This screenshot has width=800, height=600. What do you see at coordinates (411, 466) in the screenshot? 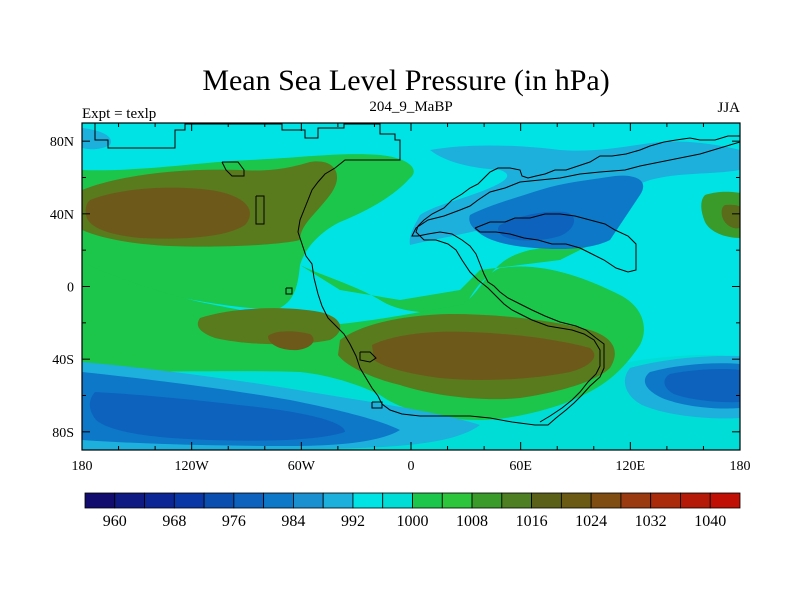
I see `x-tick-label: 0` at bounding box center [411, 466].